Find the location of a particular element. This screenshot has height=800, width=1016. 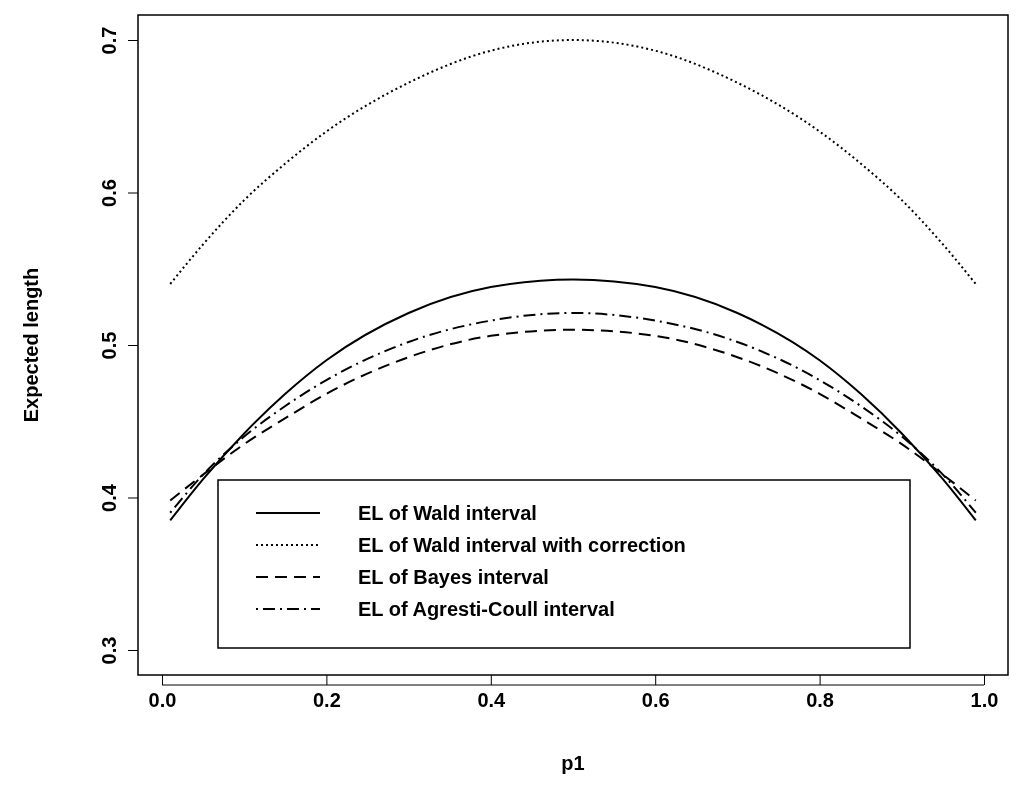

x-tick-label: 0.6 is located at coordinates (655, 700).